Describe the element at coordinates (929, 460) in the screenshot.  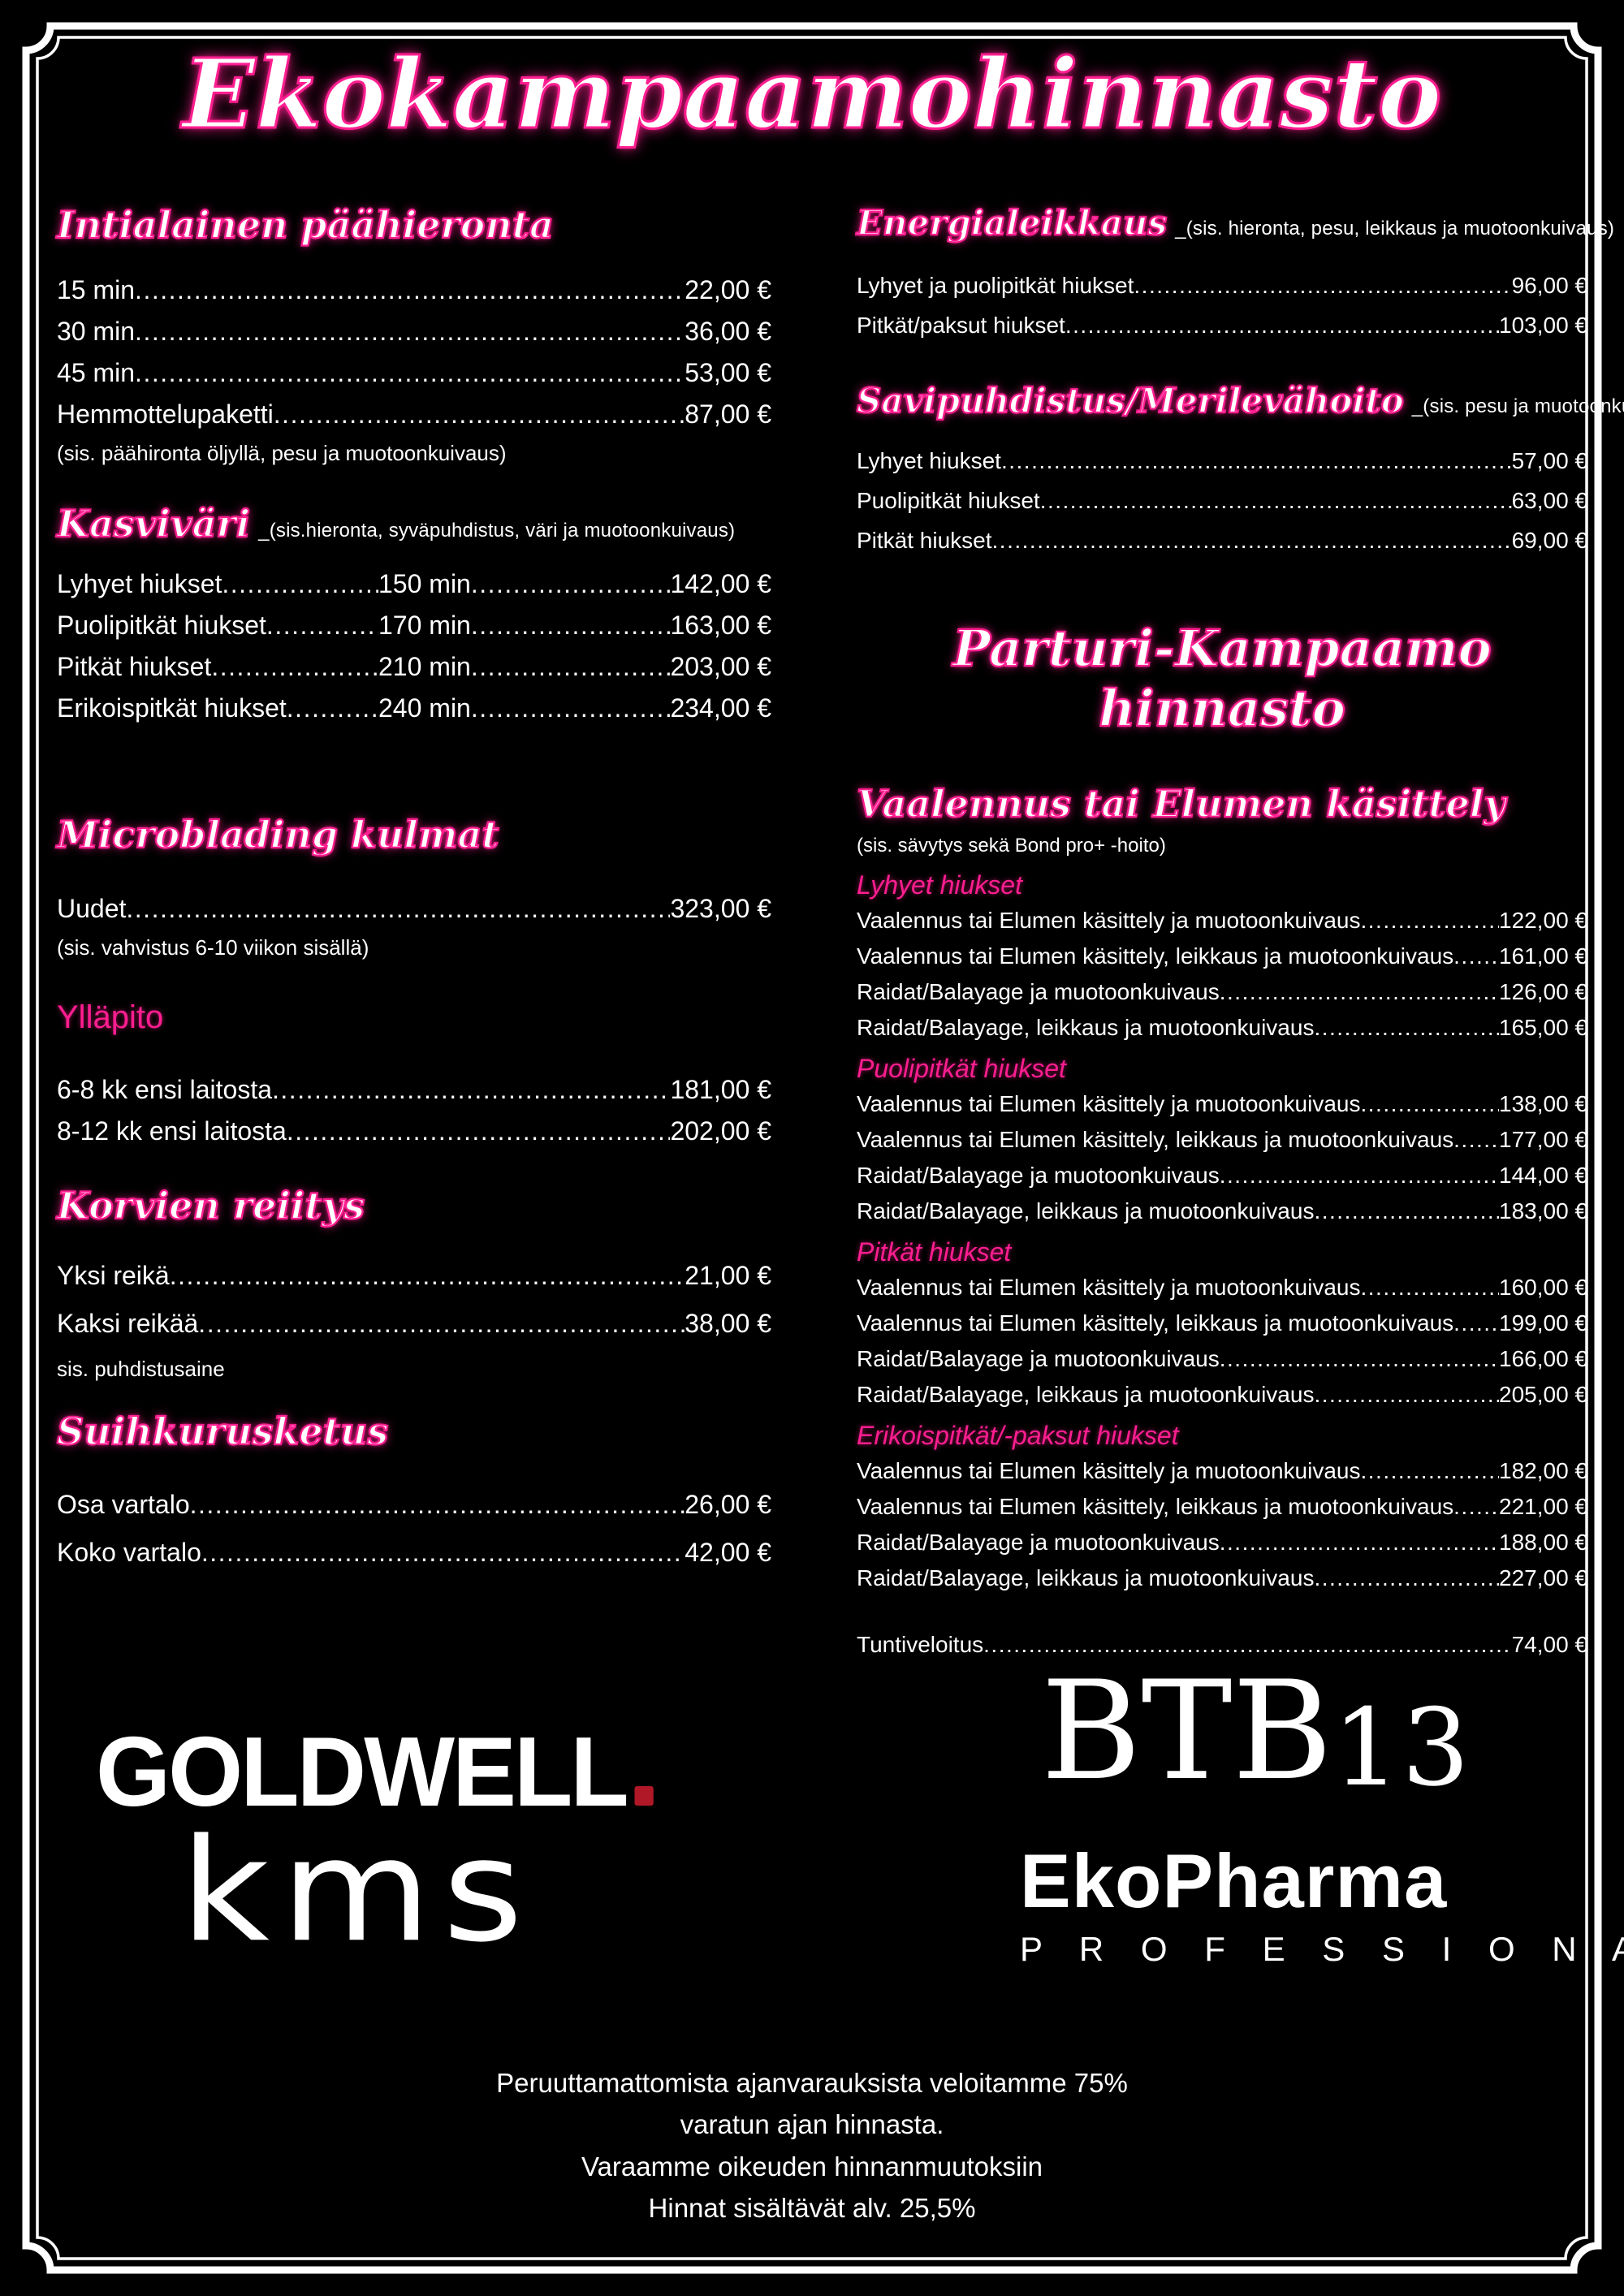
I see `item-label: Lyhyet hiukset` at that location.